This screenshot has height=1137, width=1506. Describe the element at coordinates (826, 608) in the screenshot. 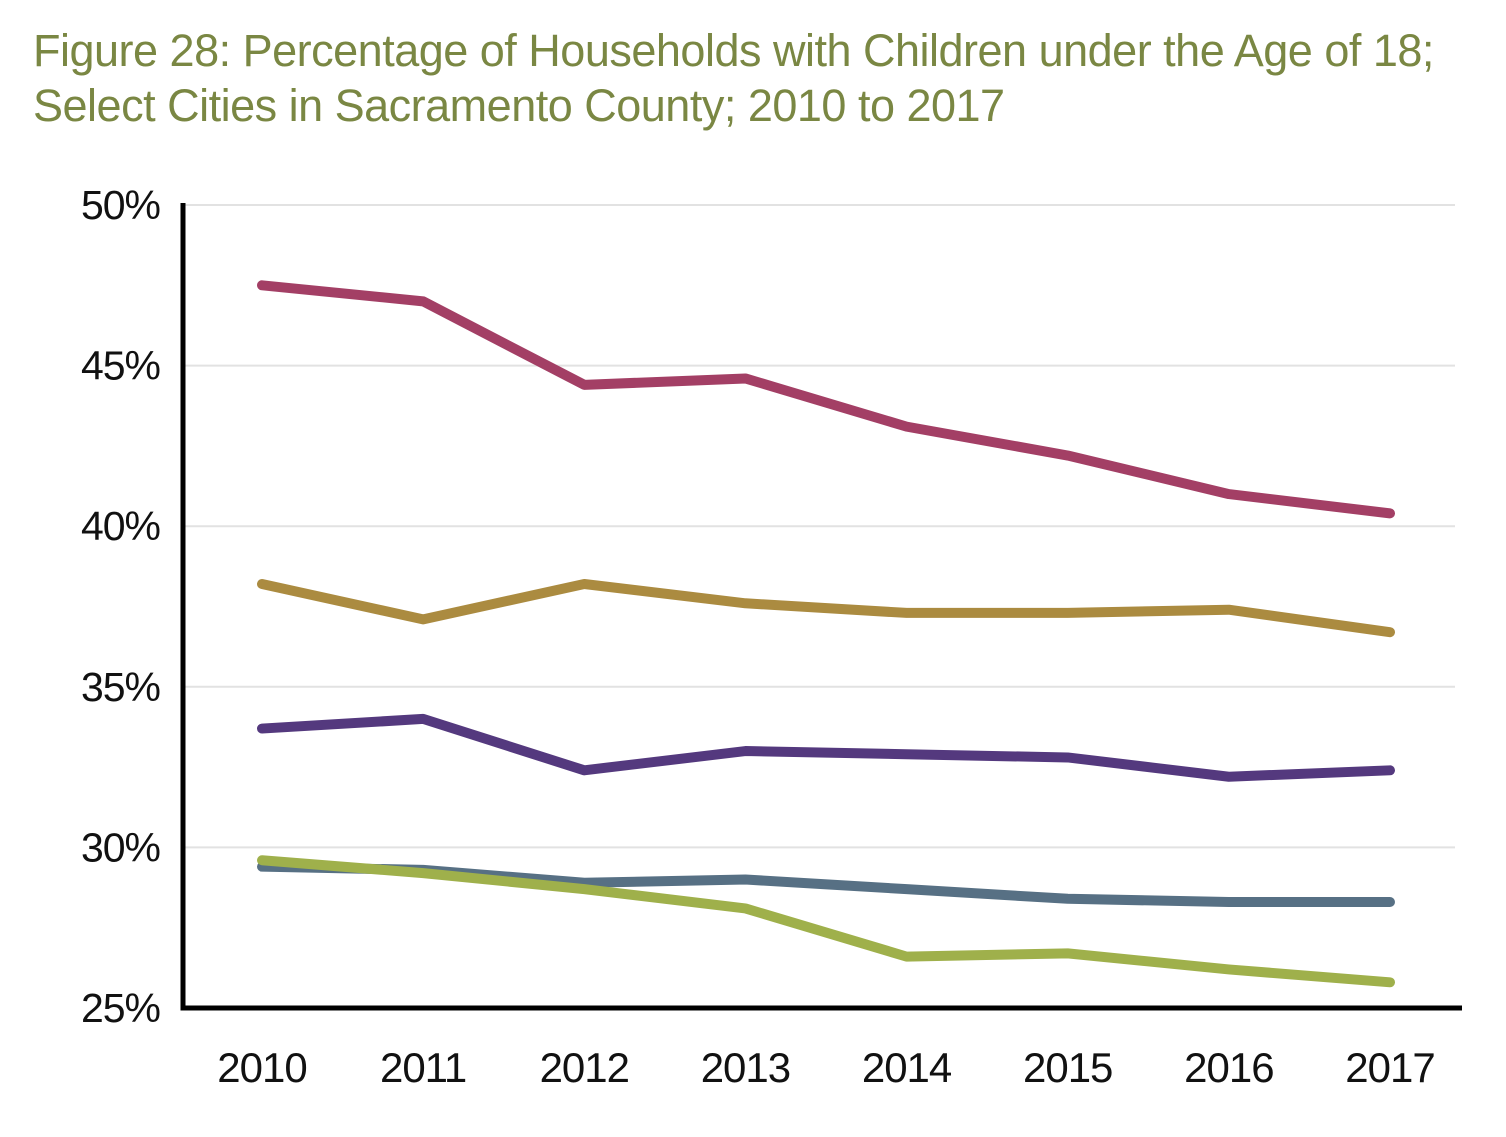

I see `series-gold-line` at that location.